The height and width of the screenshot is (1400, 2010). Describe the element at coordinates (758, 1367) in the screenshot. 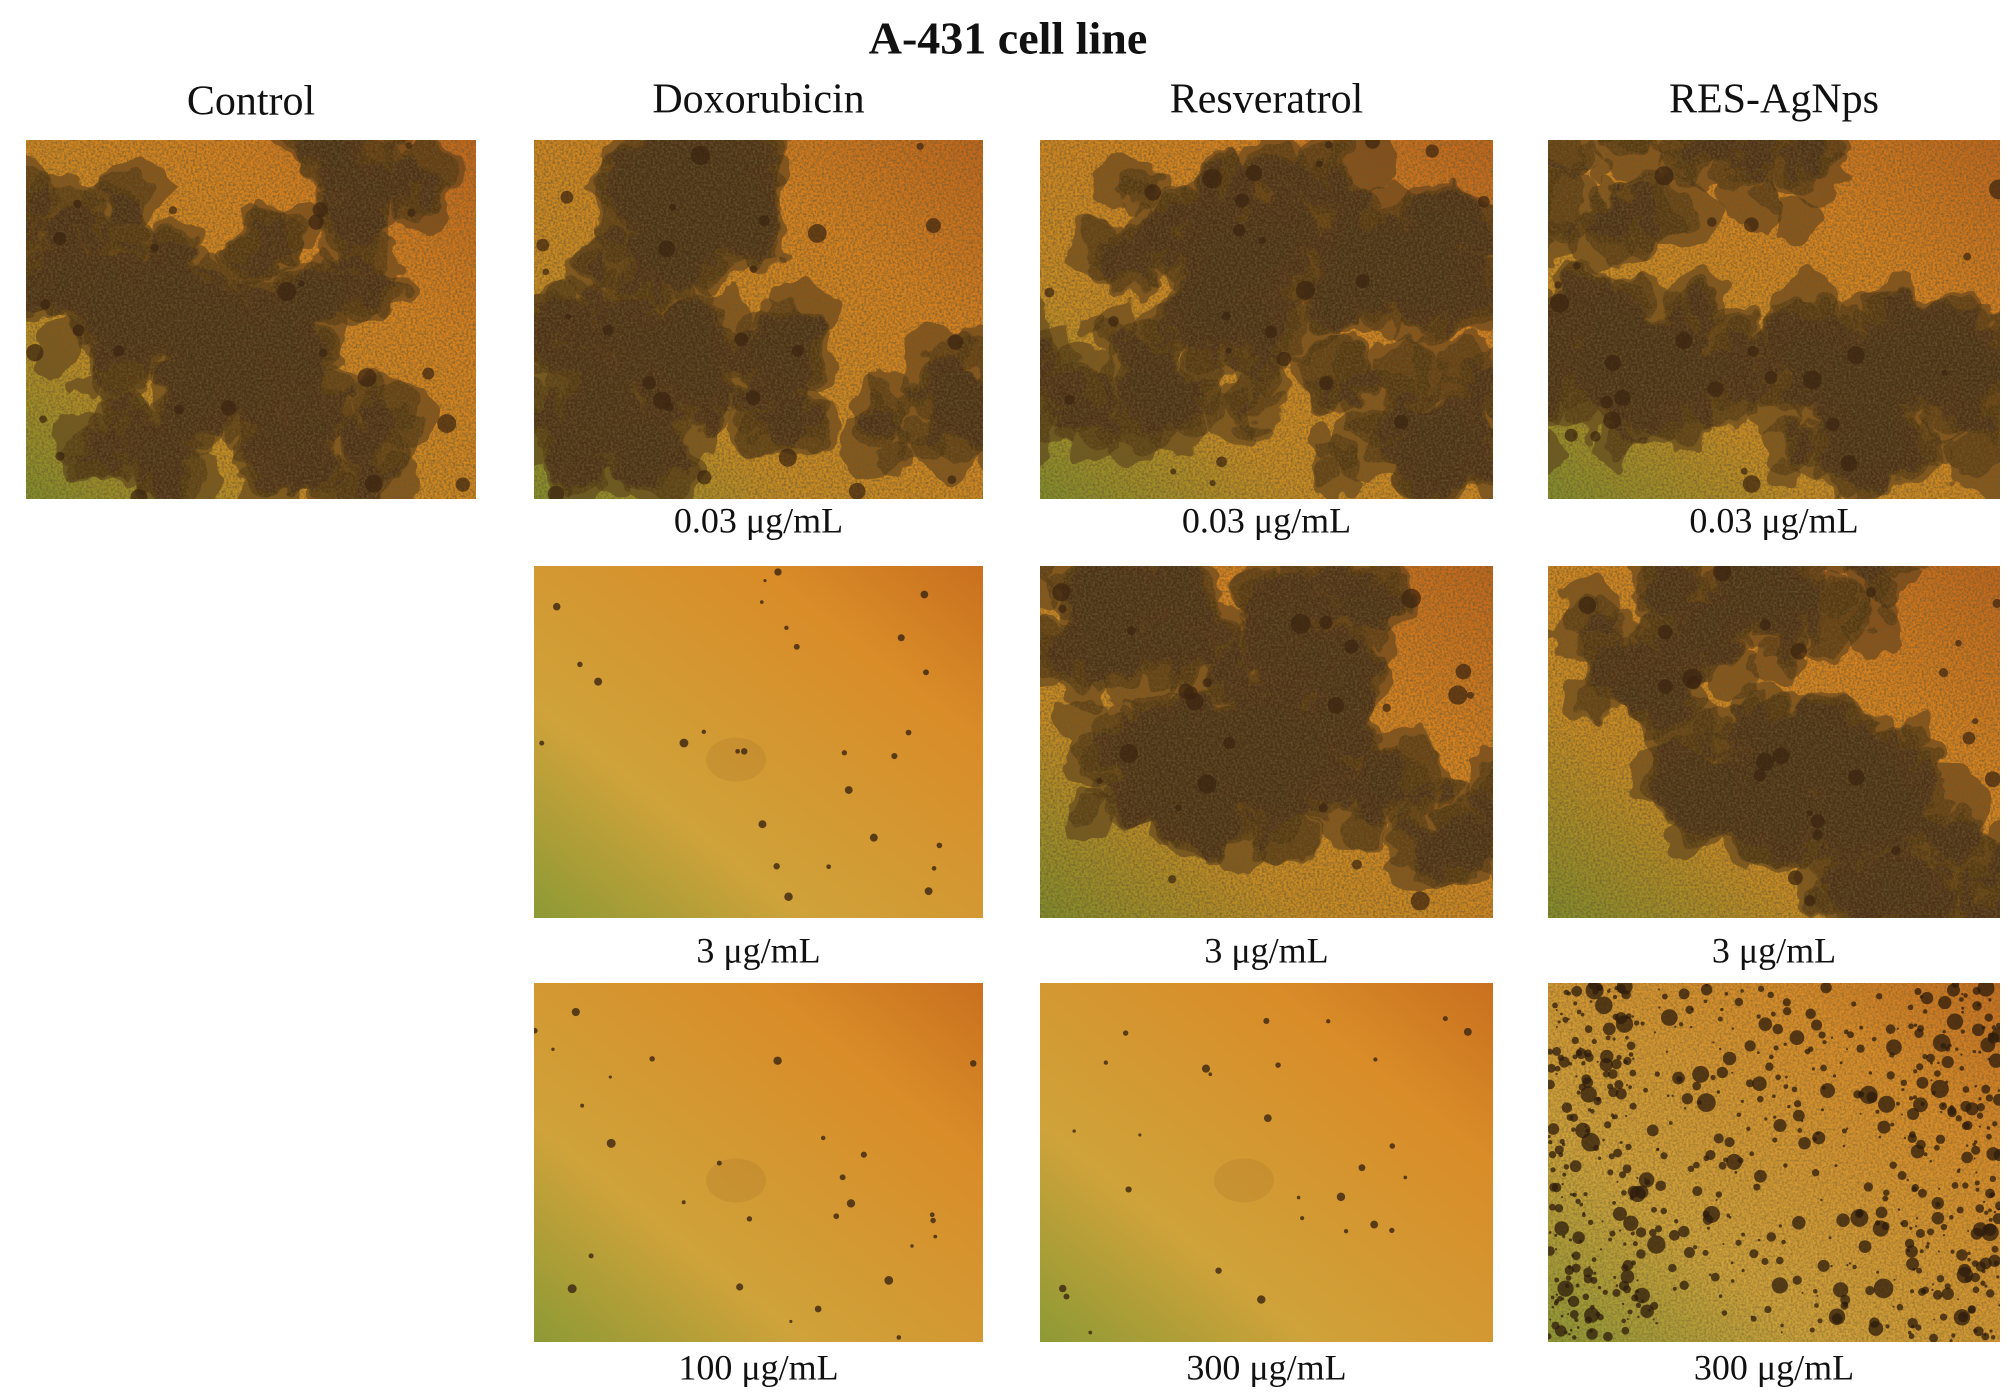

I see `concentration-label: 100 μg/mL` at that location.